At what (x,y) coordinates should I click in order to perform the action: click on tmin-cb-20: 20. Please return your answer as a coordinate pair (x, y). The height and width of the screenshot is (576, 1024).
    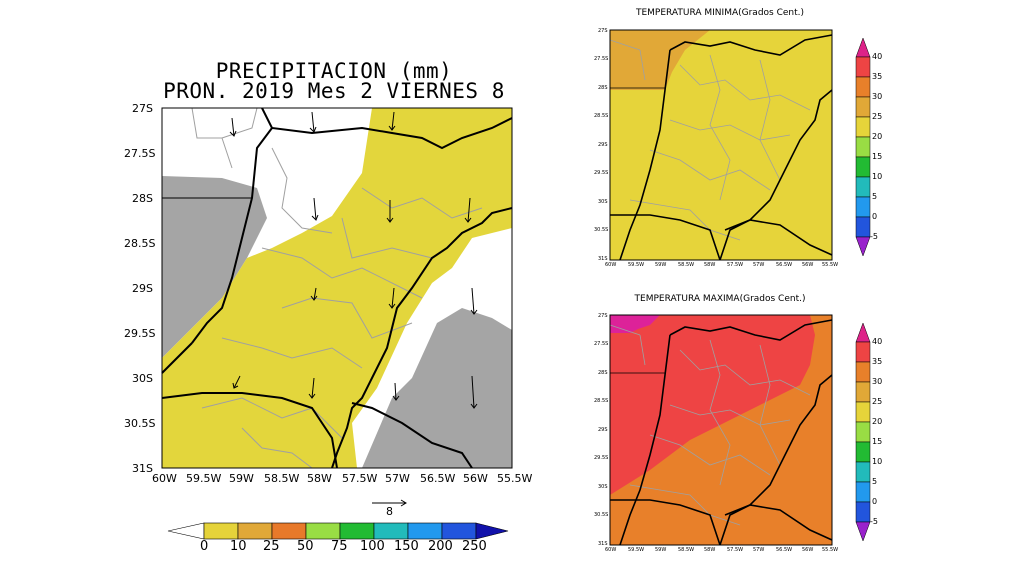
    Looking at the image, I should click on (877, 136).